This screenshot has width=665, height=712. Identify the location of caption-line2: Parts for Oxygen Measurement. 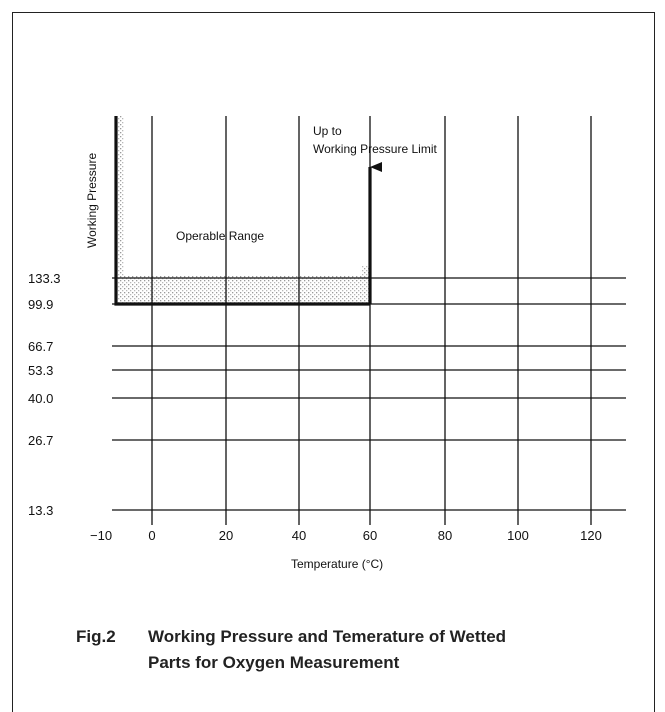
(274, 662).